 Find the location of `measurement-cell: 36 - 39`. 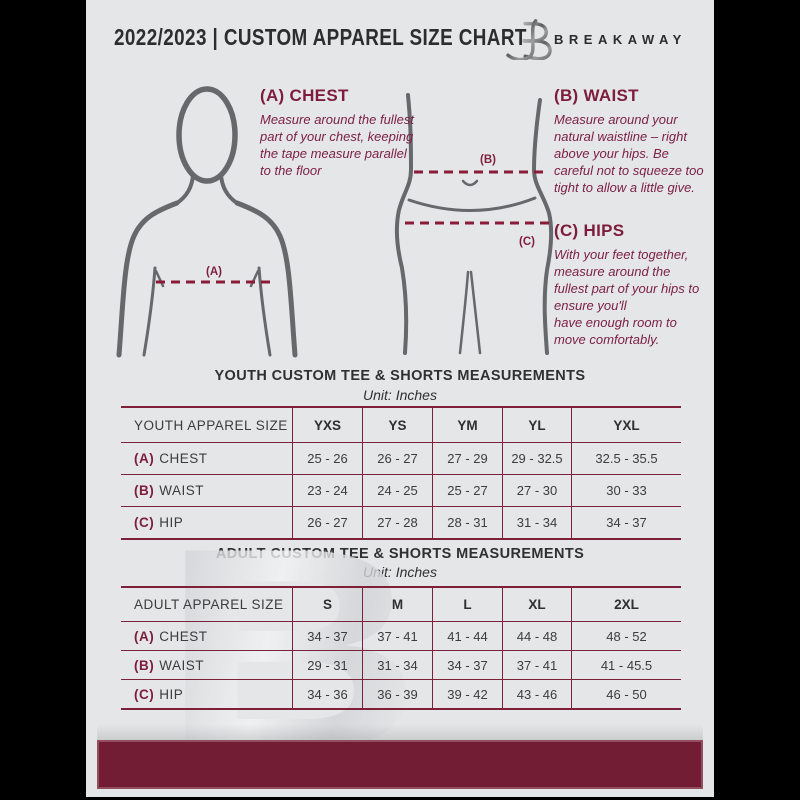

measurement-cell: 36 - 39 is located at coordinates (397, 694).